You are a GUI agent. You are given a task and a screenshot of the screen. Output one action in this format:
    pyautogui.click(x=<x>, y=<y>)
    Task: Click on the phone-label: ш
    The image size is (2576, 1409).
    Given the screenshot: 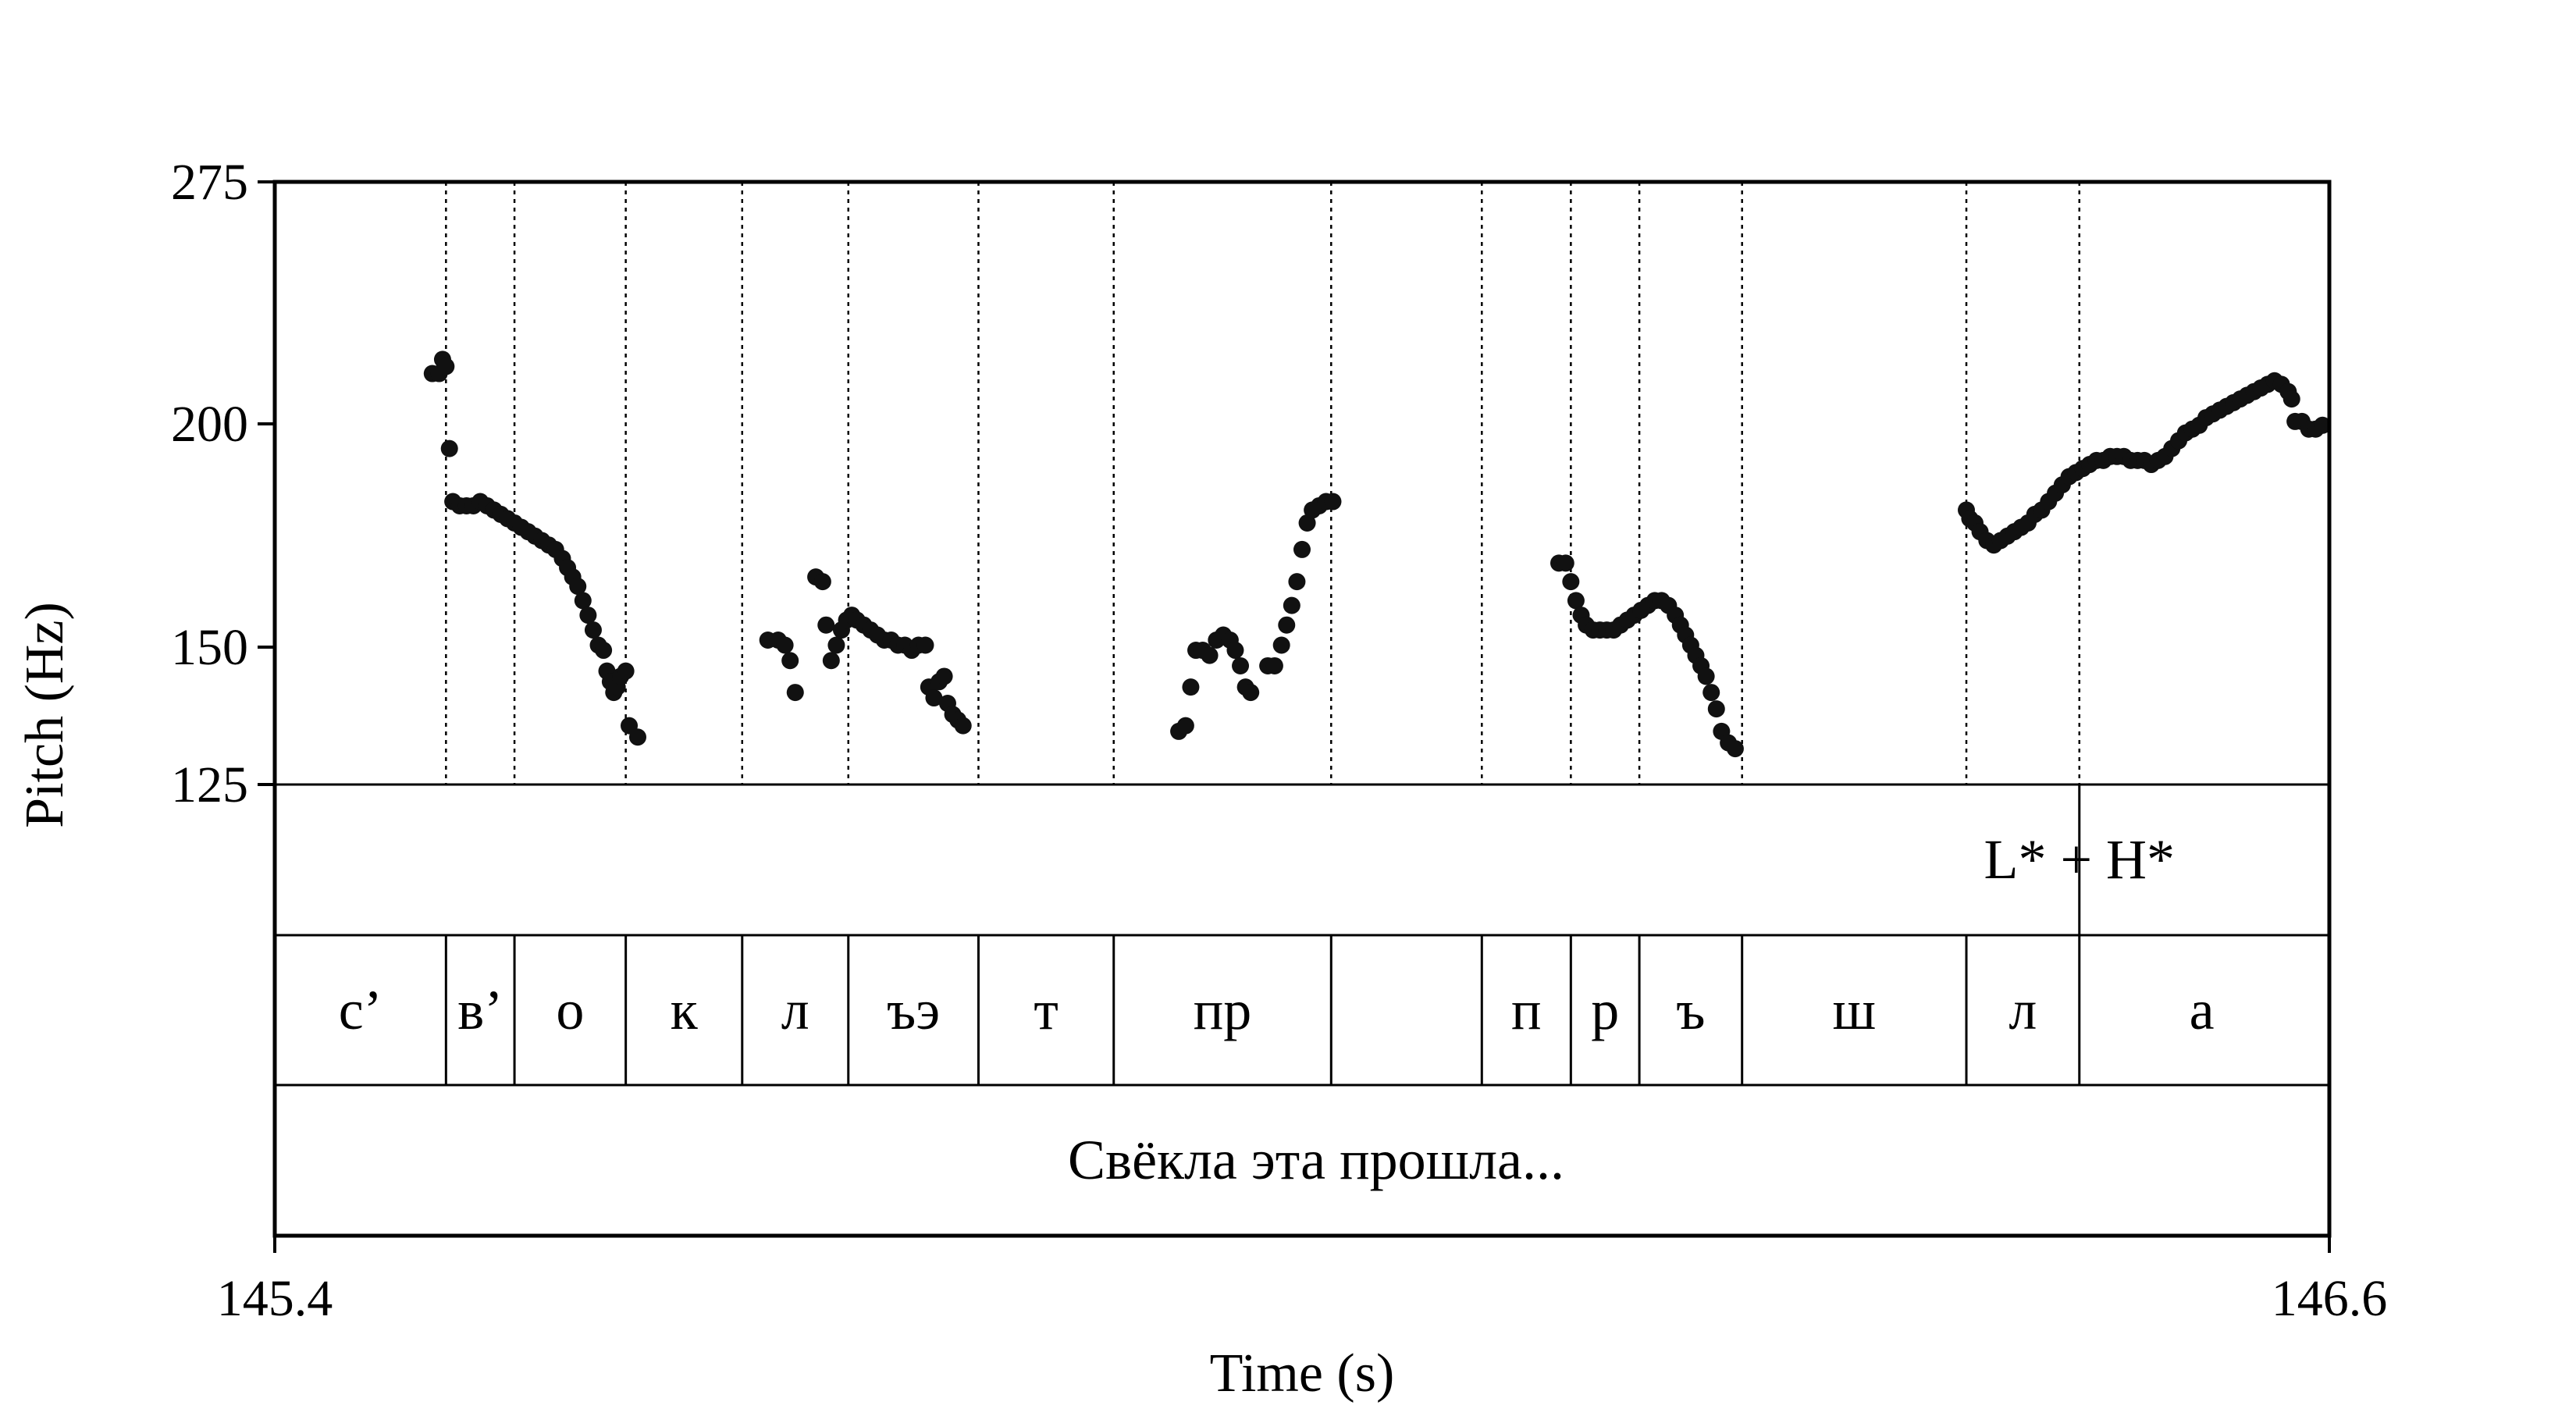 What is the action you would take?
    pyautogui.click(x=1855, y=1010)
    